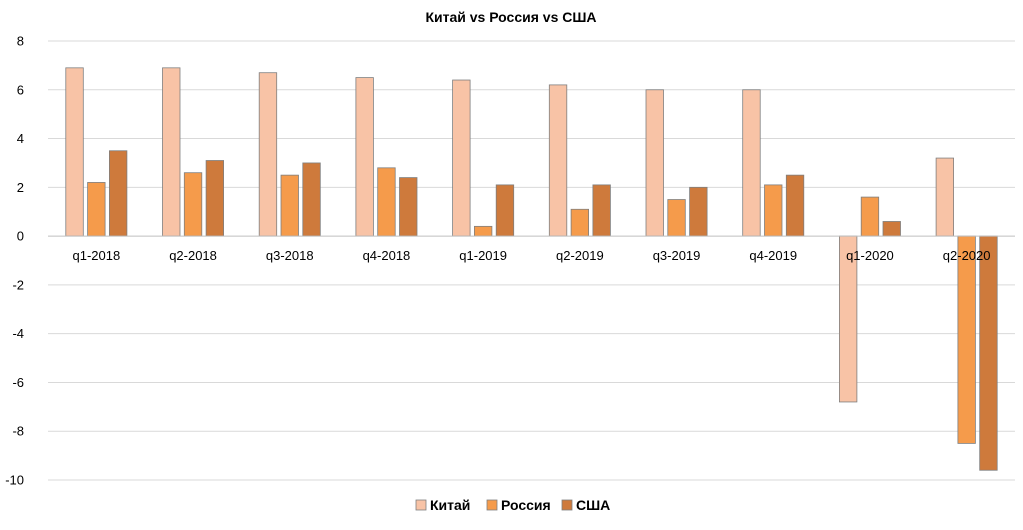  What do you see at coordinates (18, 431) in the screenshot?
I see `y-tick-label: -8` at bounding box center [18, 431].